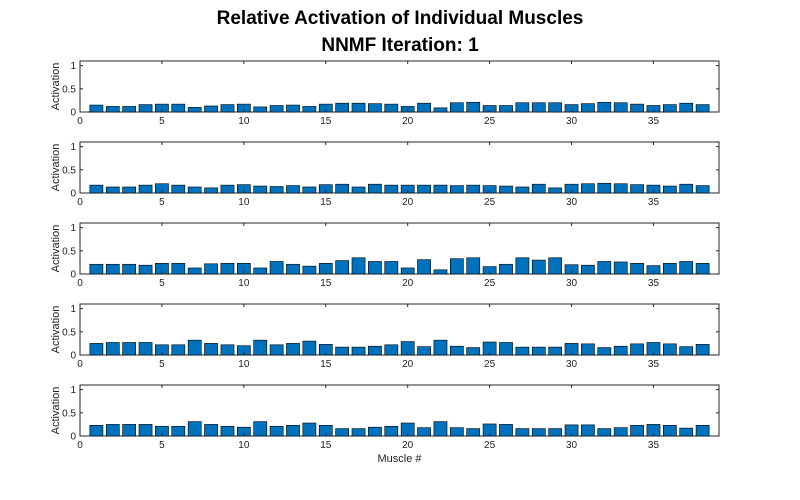 The width and height of the screenshot is (800, 500). Describe the element at coordinates (399, 410) in the screenshot. I see `axes-box` at that location.